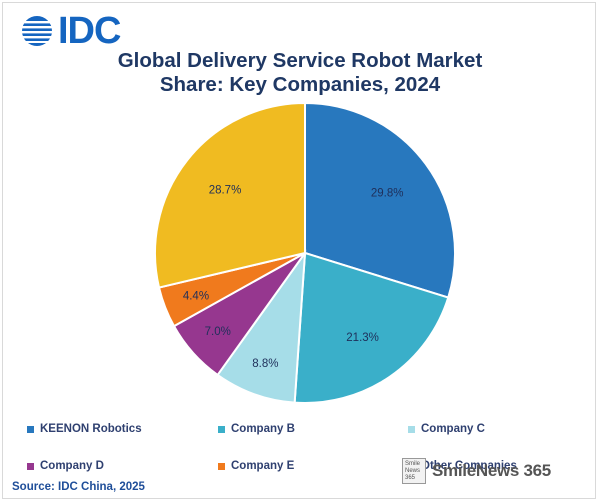  I want to click on data-label-3: 7.0%, so click(218, 332).